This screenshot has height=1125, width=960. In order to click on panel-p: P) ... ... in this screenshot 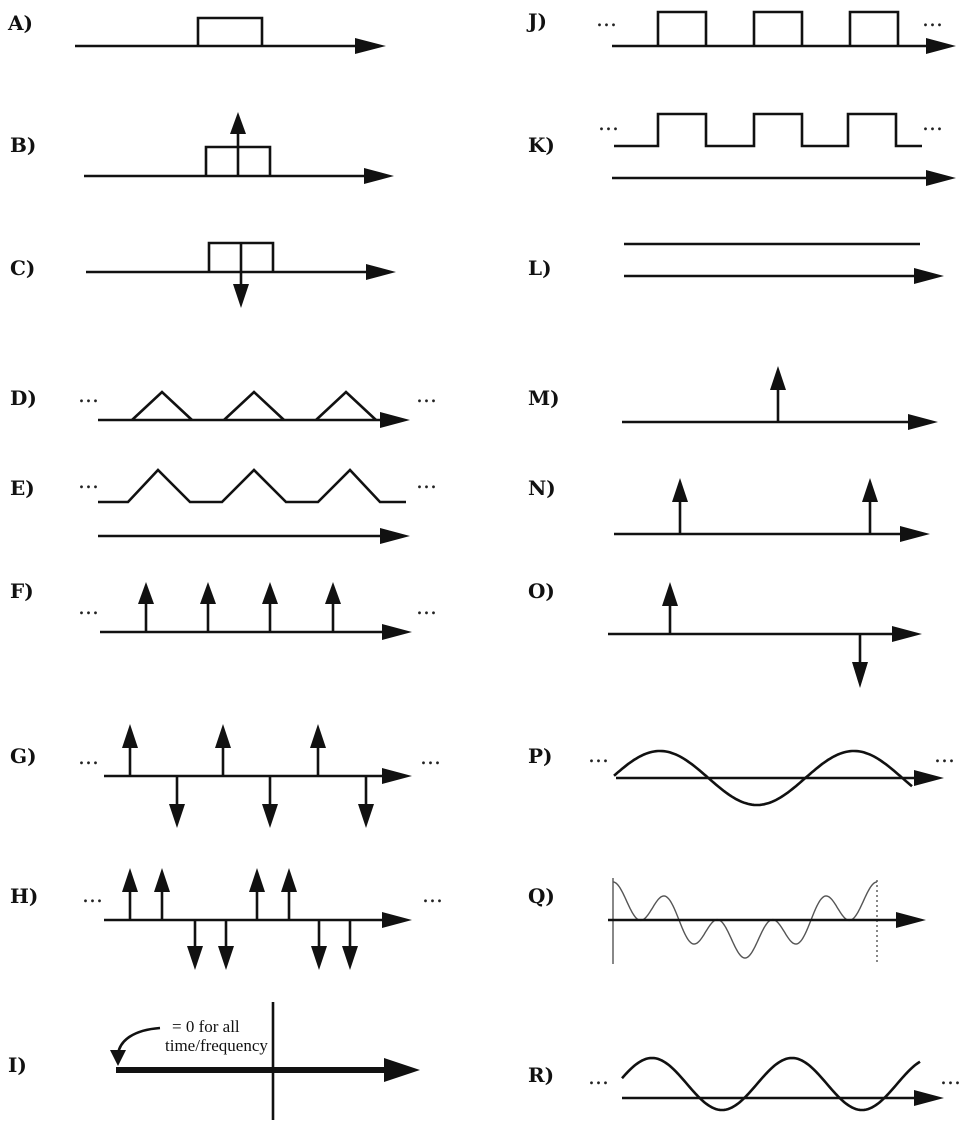, I will do `click(741, 775)`.